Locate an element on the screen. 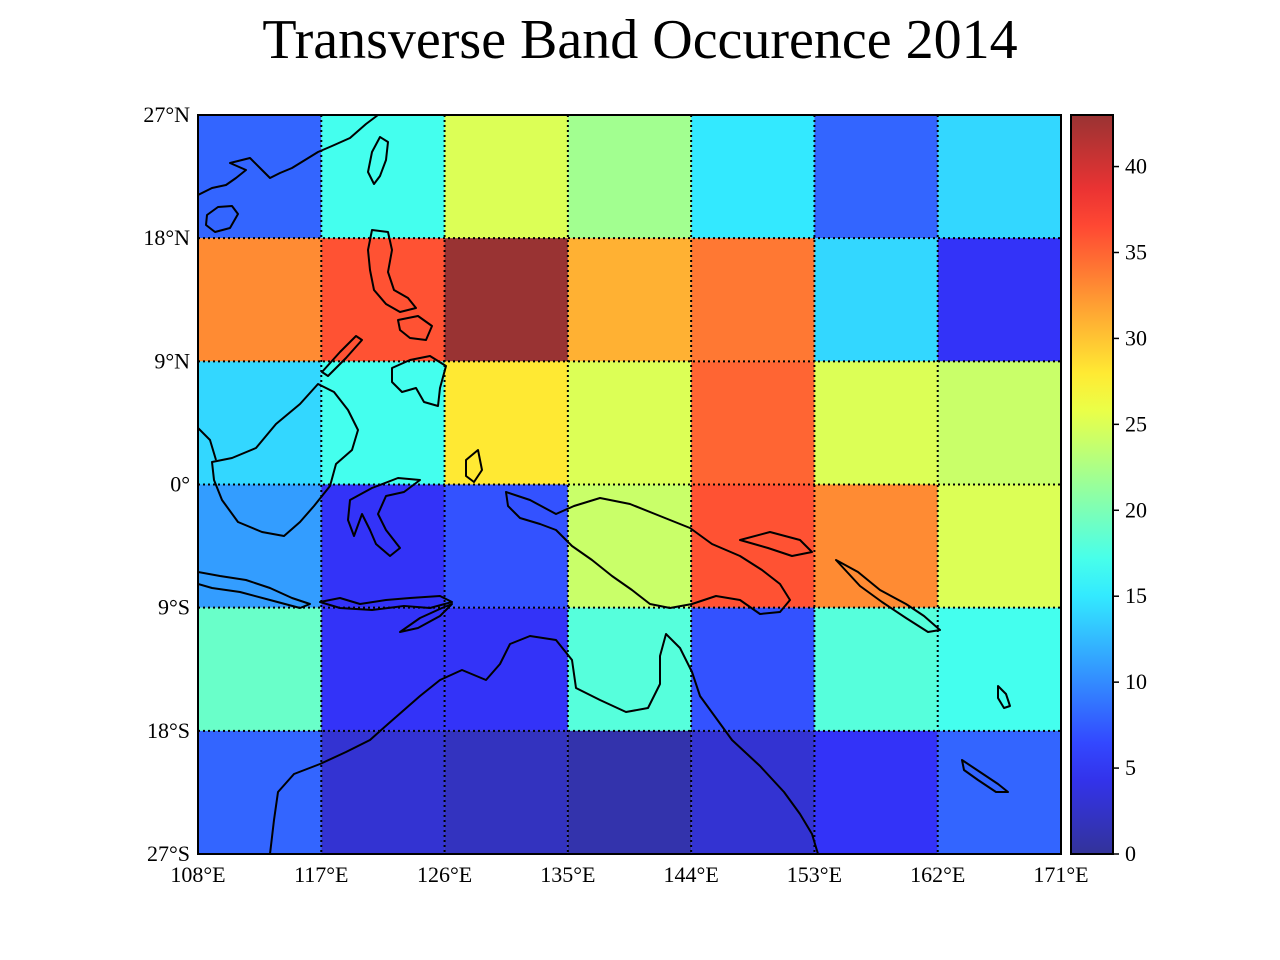 This screenshot has width=1280, height=960. colorbar-tick-label: 35 is located at coordinates (1136, 251).